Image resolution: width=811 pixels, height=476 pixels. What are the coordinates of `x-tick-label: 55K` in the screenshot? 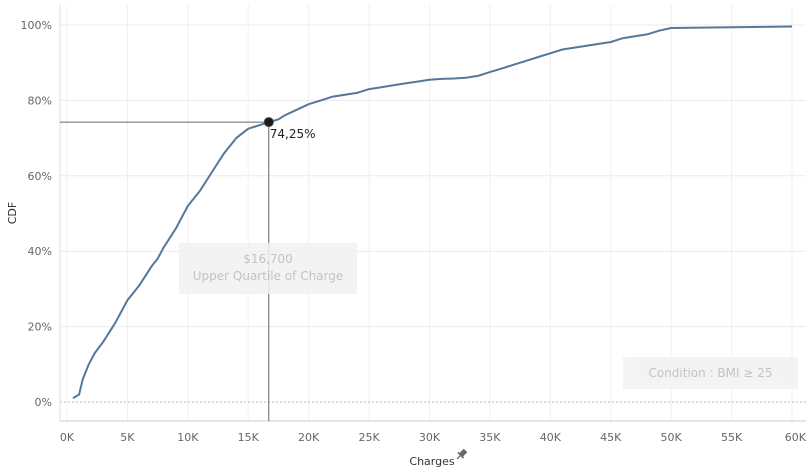 It's located at (732, 437).